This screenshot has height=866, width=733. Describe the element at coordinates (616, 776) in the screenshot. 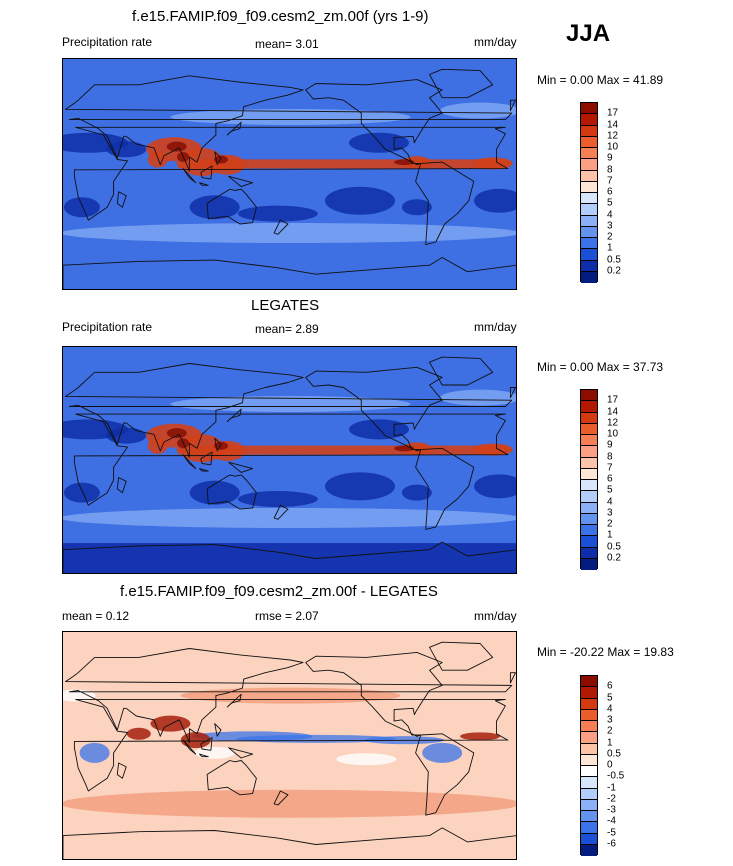

I see `colorbar-tick-label: -0.5` at that location.